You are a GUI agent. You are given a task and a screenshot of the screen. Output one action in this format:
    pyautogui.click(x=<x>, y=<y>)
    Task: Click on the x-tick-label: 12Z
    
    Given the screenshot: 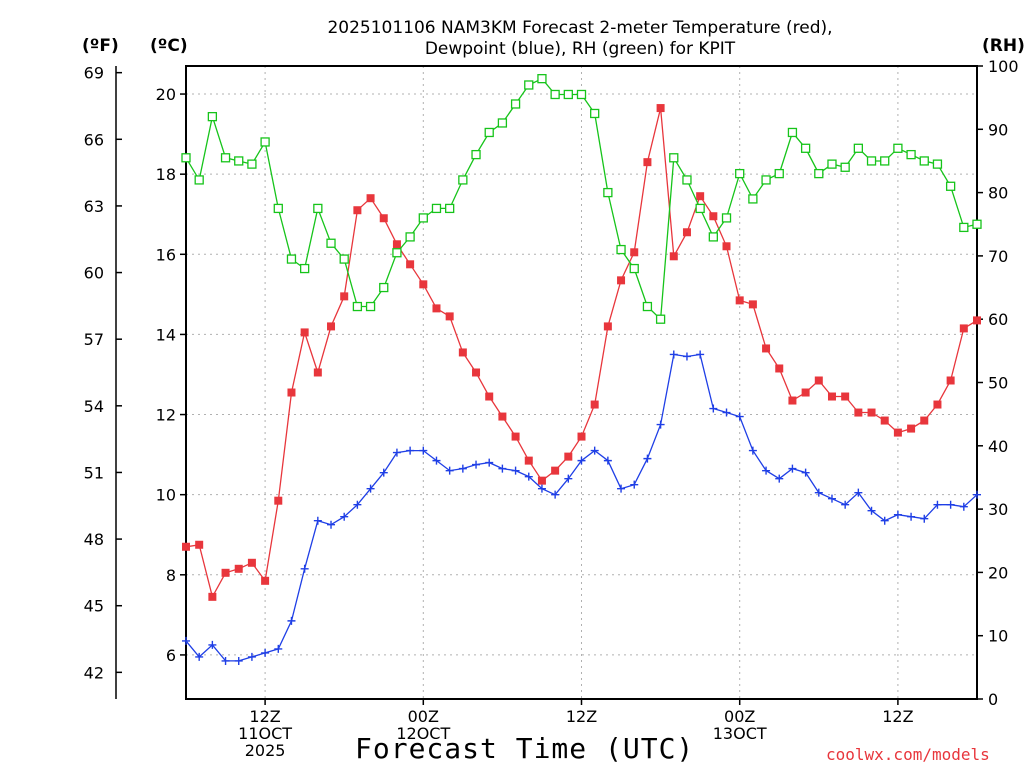 What is the action you would take?
    pyautogui.click(x=897, y=716)
    